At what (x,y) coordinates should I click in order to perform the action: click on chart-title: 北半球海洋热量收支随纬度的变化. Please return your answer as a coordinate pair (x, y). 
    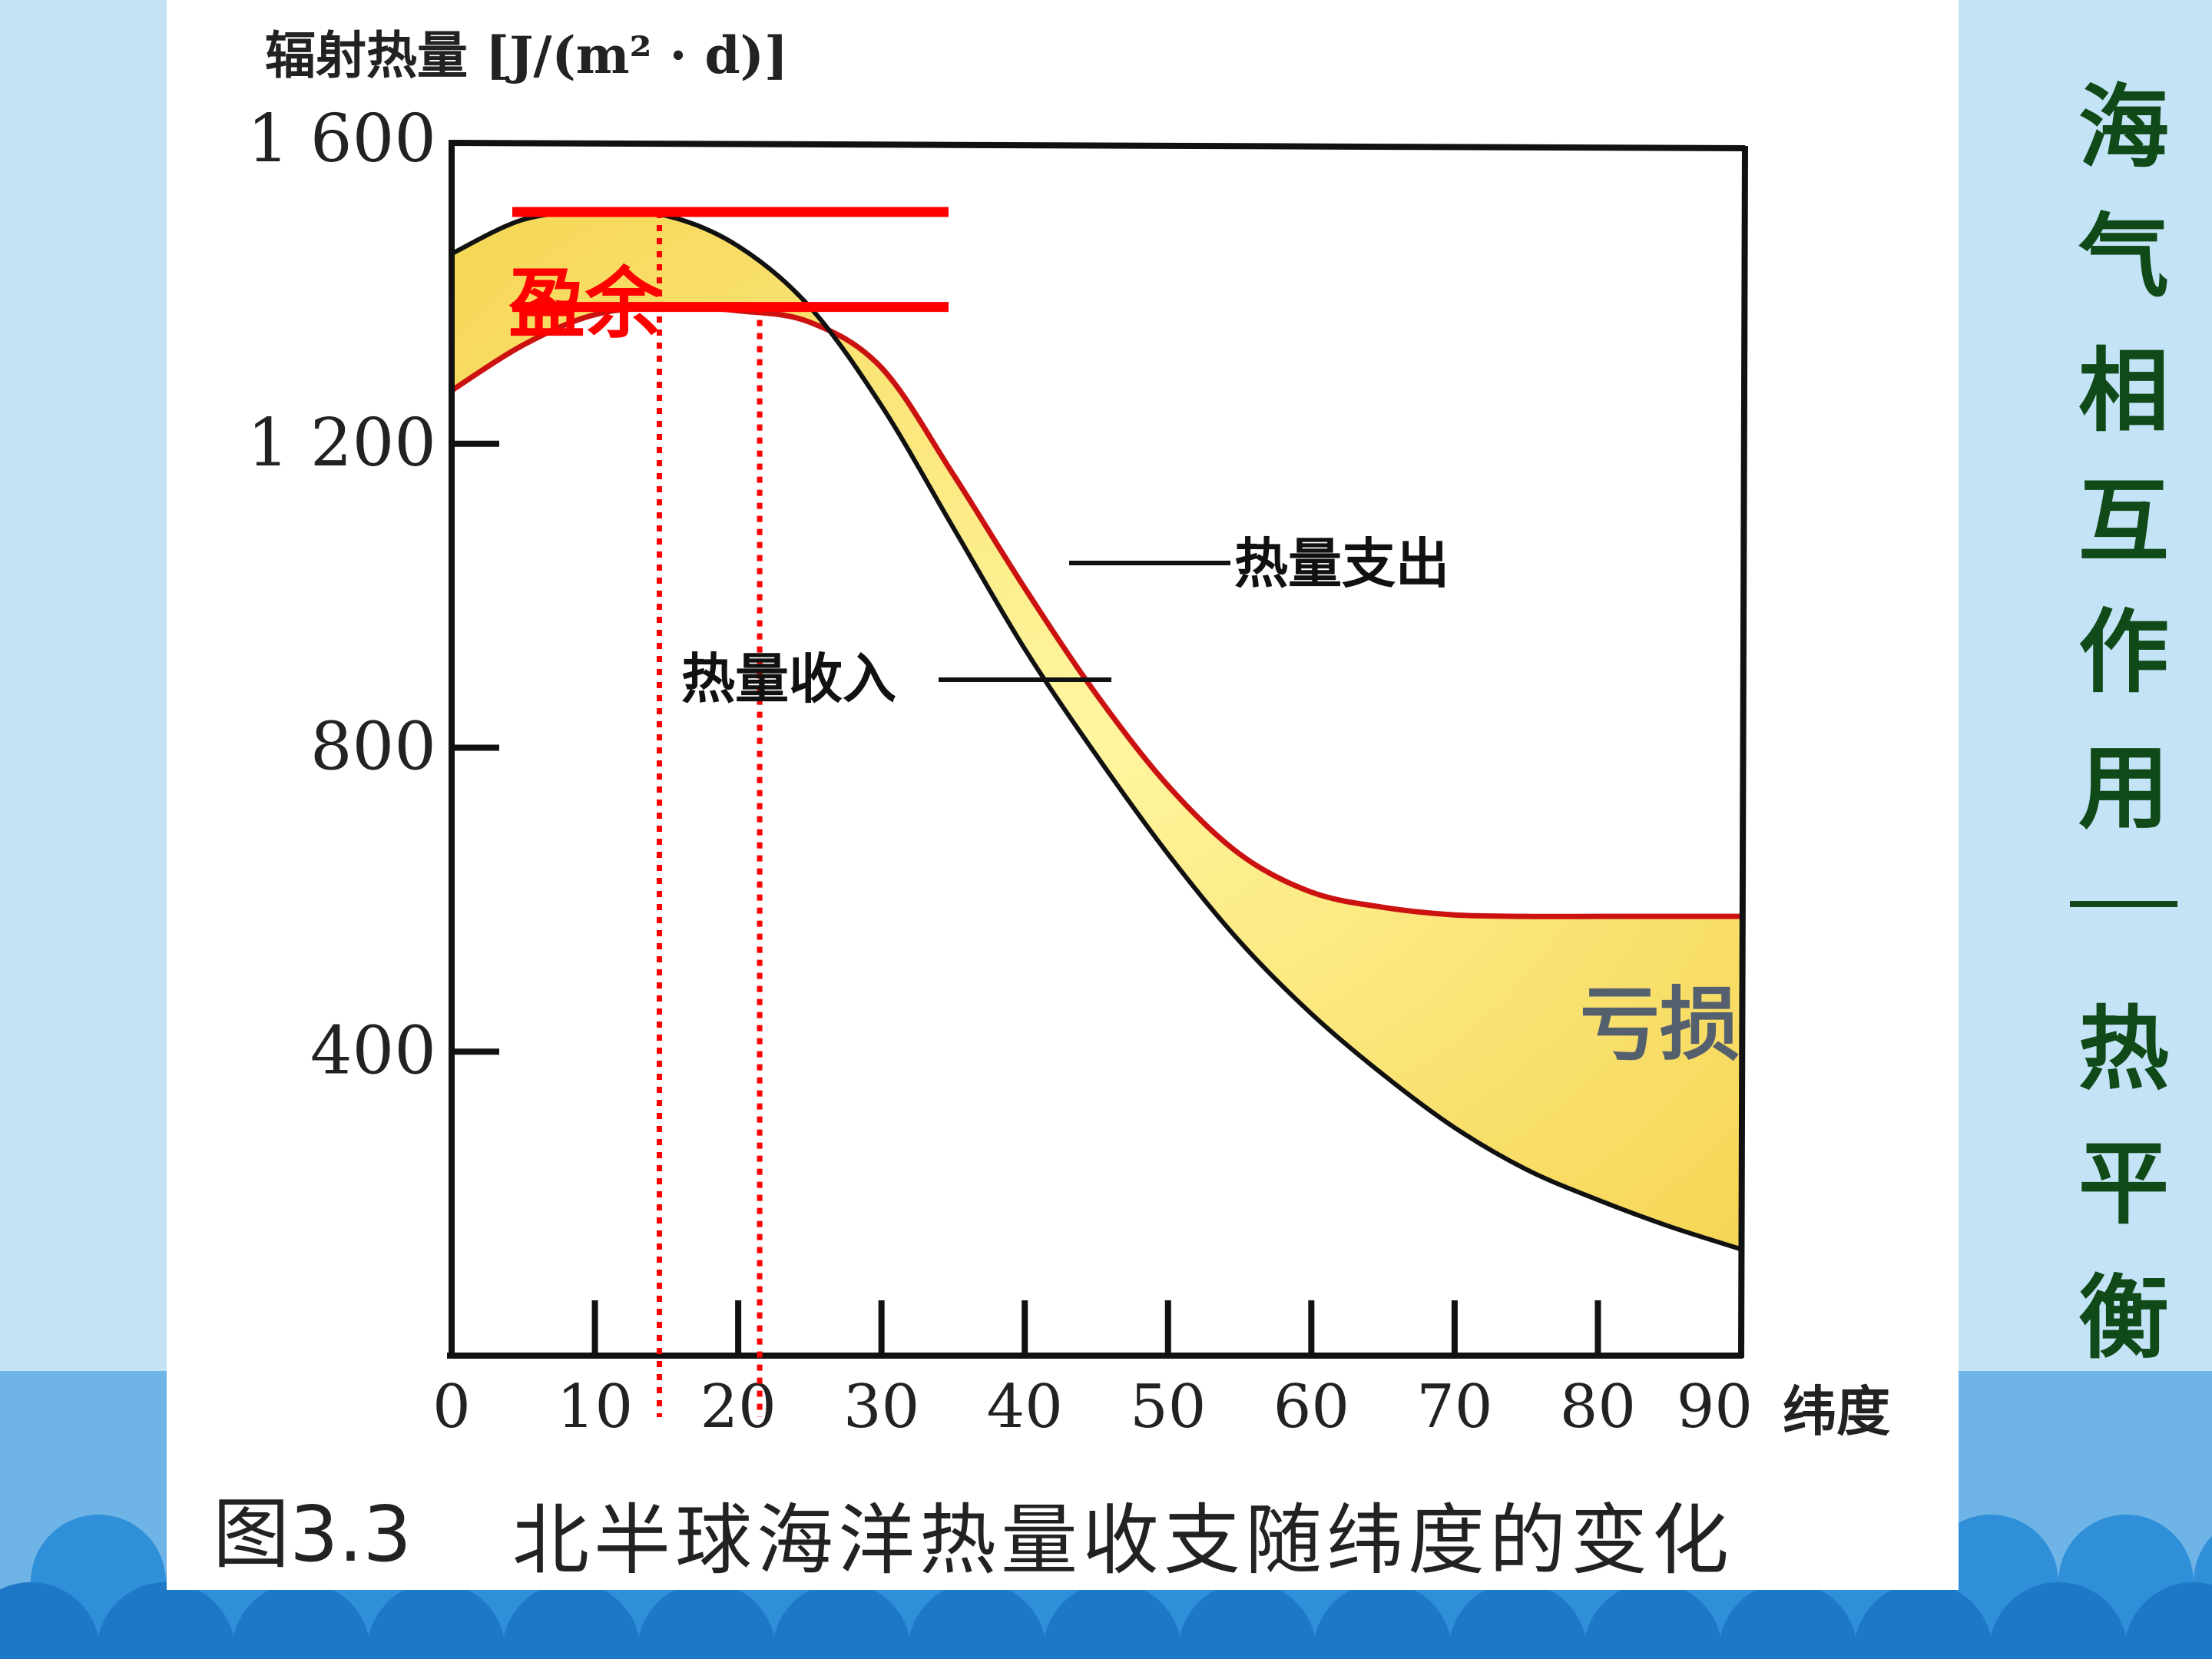
    Looking at the image, I should click on (1123, 1540).